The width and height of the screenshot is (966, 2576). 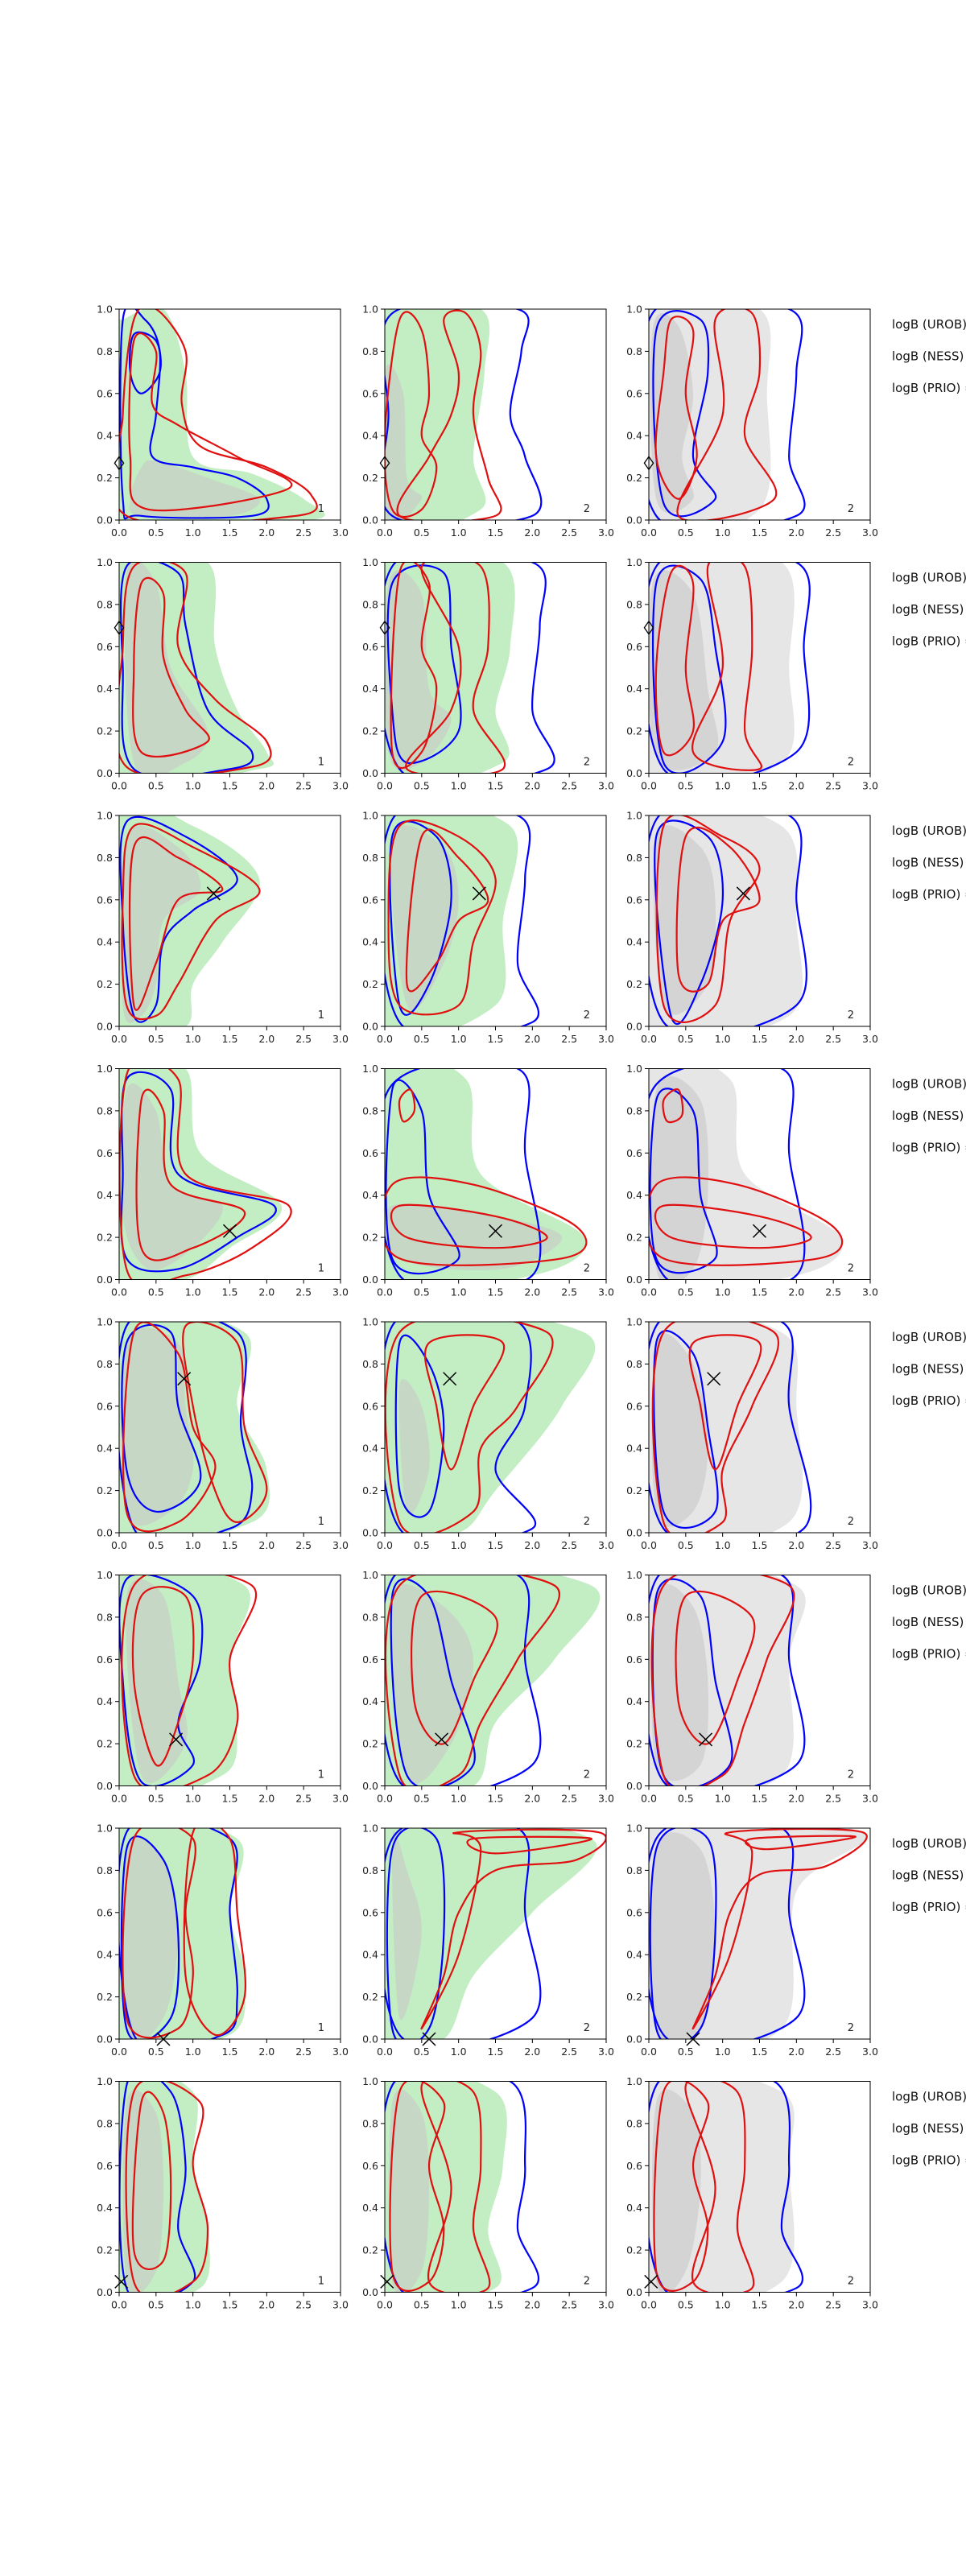 I want to click on panel-label: 1, so click(x=321, y=763).